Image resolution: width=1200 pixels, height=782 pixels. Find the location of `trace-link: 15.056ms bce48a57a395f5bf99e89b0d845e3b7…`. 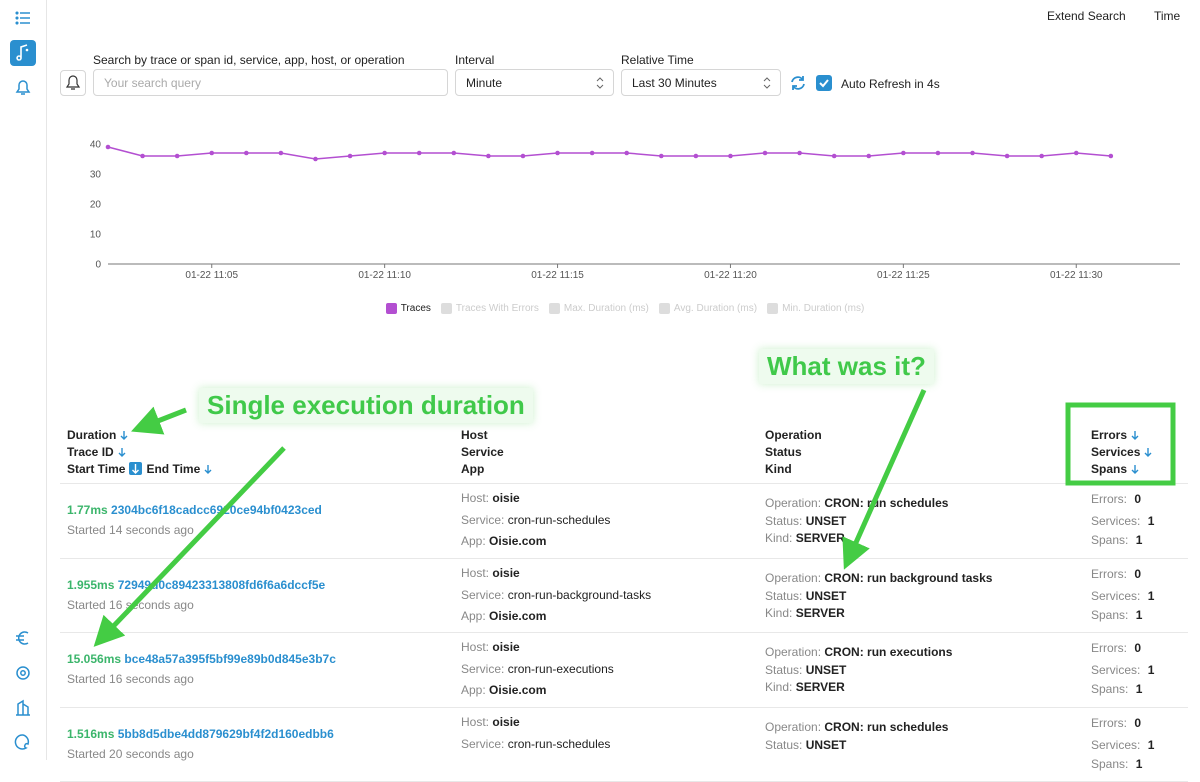

trace-link: 15.056ms bce48a57a395f5bf99e89b0d845e3b7… is located at coordinates (201, 659).